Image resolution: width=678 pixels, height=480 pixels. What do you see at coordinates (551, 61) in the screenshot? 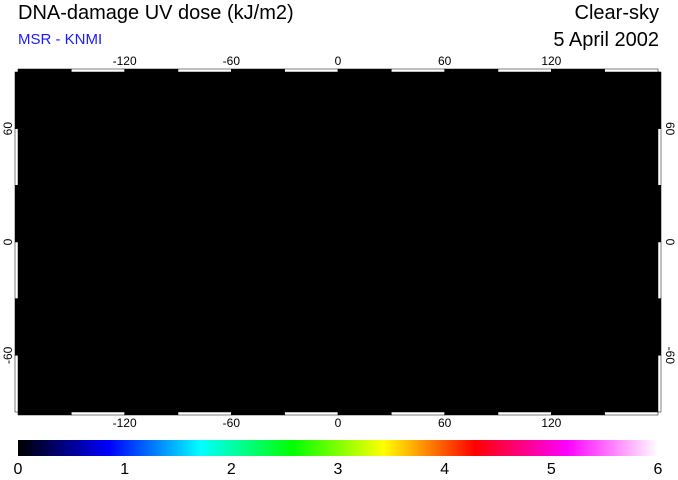
I see `lon-tick-top: 120` at bounding box center [551, 61].